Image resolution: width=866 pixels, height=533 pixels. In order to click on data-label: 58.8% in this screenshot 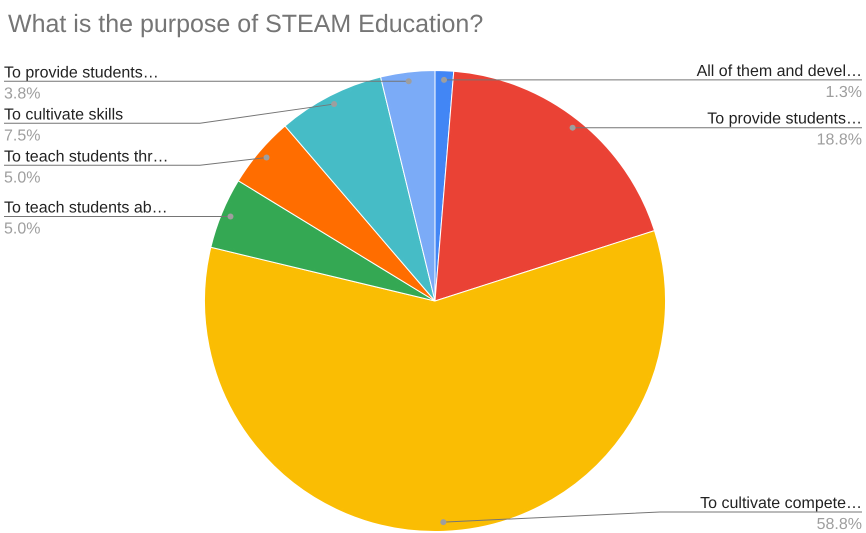, I will do `click(839, 524)`.